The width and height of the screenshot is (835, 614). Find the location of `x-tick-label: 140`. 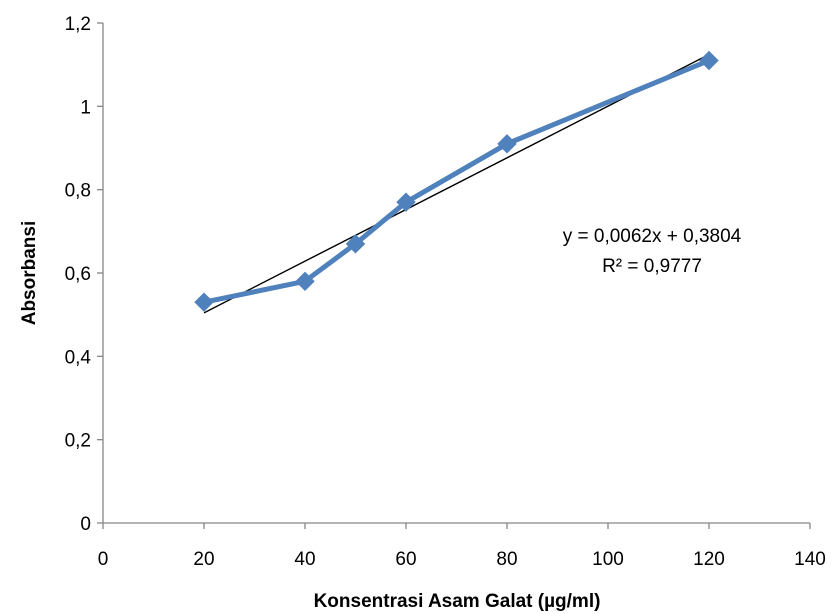

x-tick-label: 140 is located at coordinates (810, 559).